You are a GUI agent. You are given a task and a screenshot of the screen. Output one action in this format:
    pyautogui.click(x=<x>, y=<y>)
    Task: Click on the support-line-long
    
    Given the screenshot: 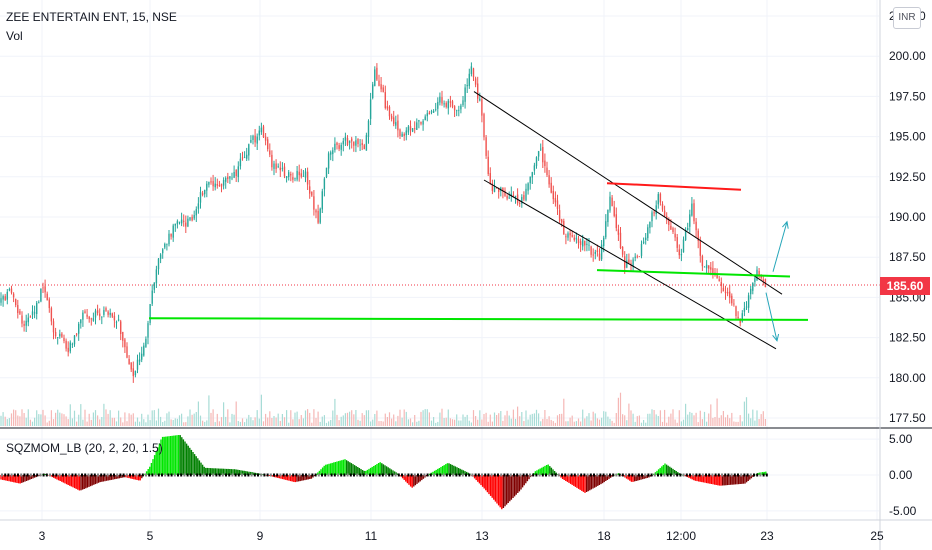 What is the action you would take?
    pyautogui.click(x=478, y=319)
    